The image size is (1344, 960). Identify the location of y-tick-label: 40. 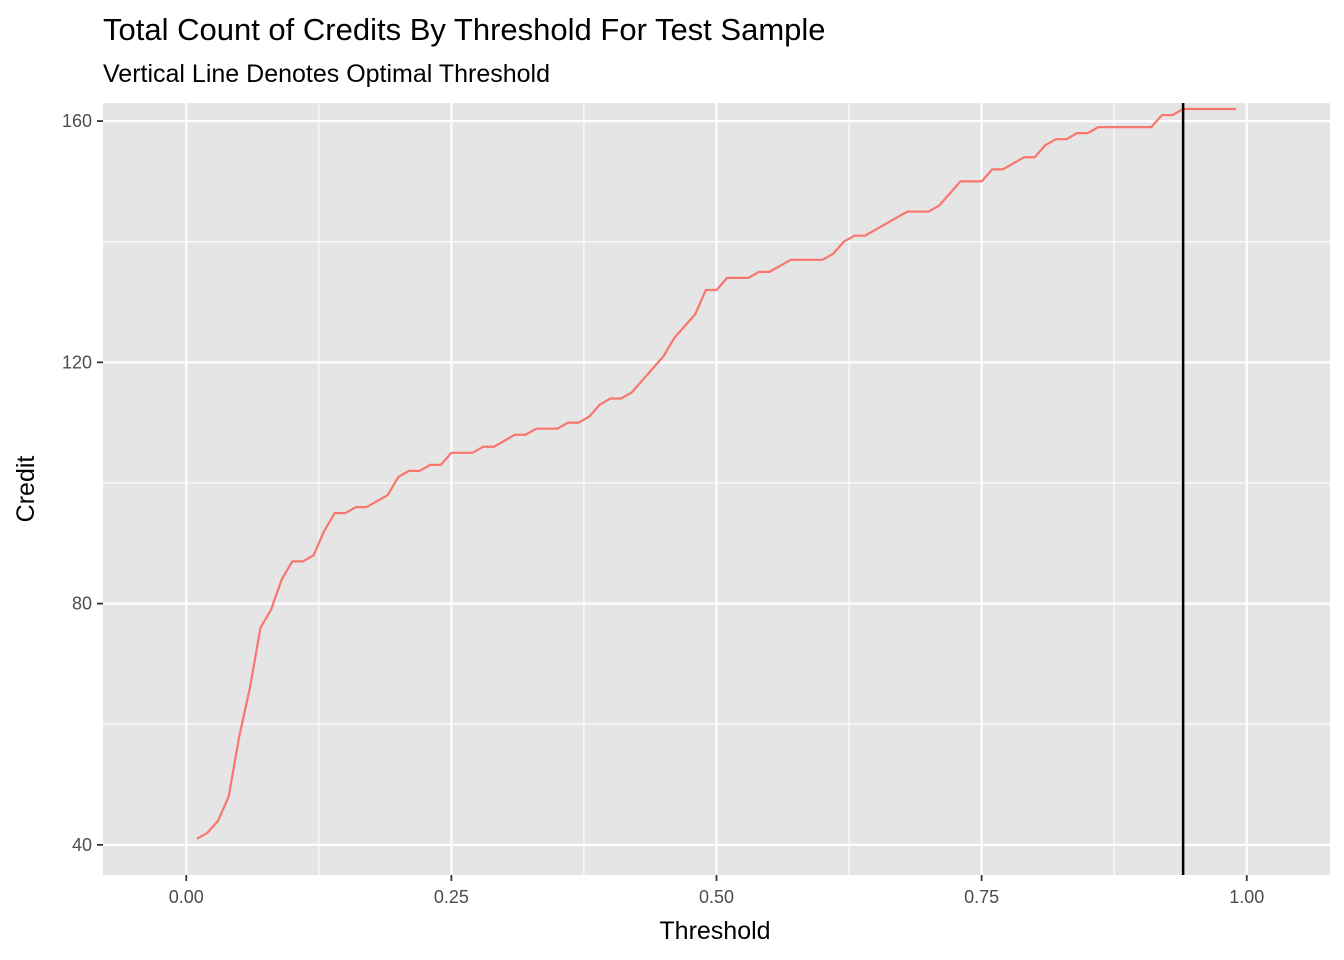
(82, 845).